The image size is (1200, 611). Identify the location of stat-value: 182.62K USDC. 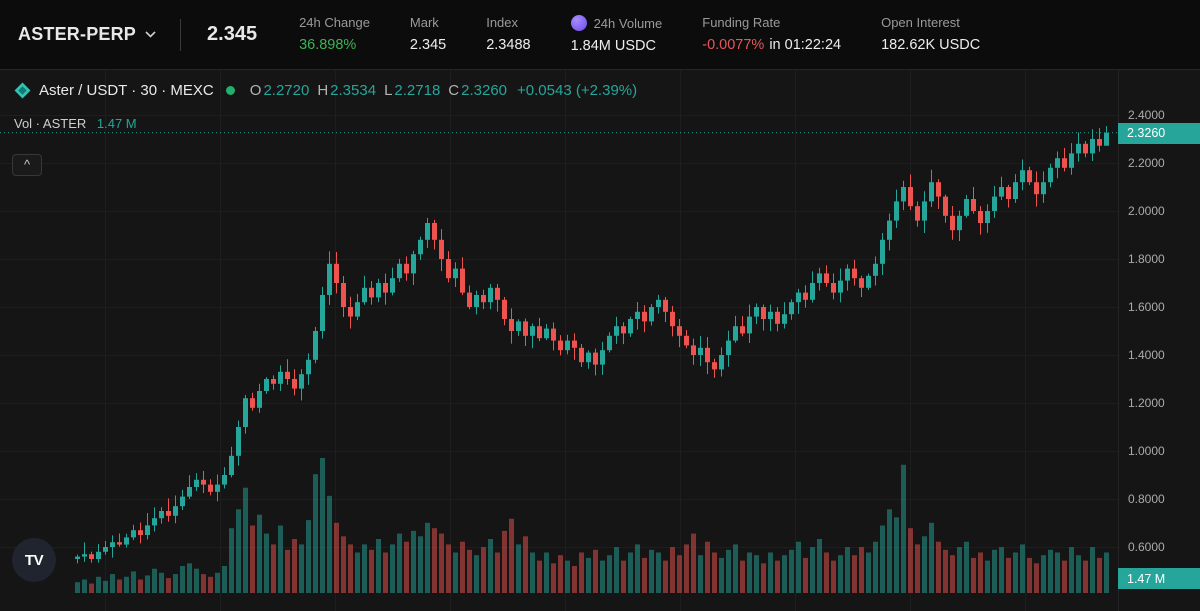
(931, 45).